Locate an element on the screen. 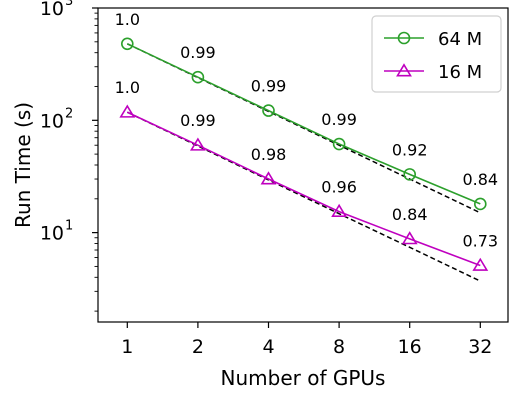 The image size is (520, 394). x-tick-label-1: 1 is located at coordinates (127, 347).